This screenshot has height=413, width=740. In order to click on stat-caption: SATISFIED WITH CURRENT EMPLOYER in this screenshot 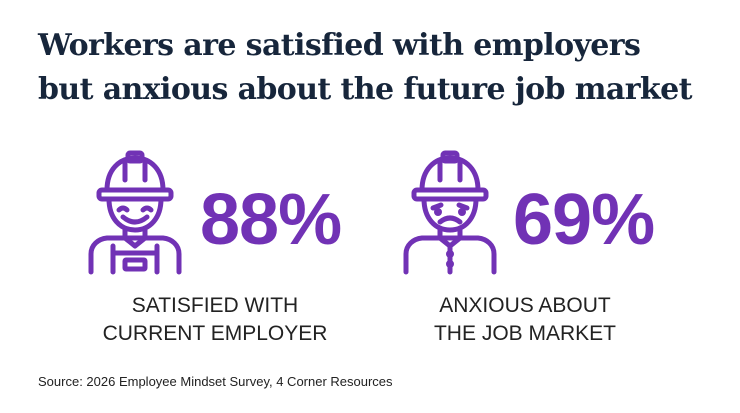, I will do `click(215, 320)`.